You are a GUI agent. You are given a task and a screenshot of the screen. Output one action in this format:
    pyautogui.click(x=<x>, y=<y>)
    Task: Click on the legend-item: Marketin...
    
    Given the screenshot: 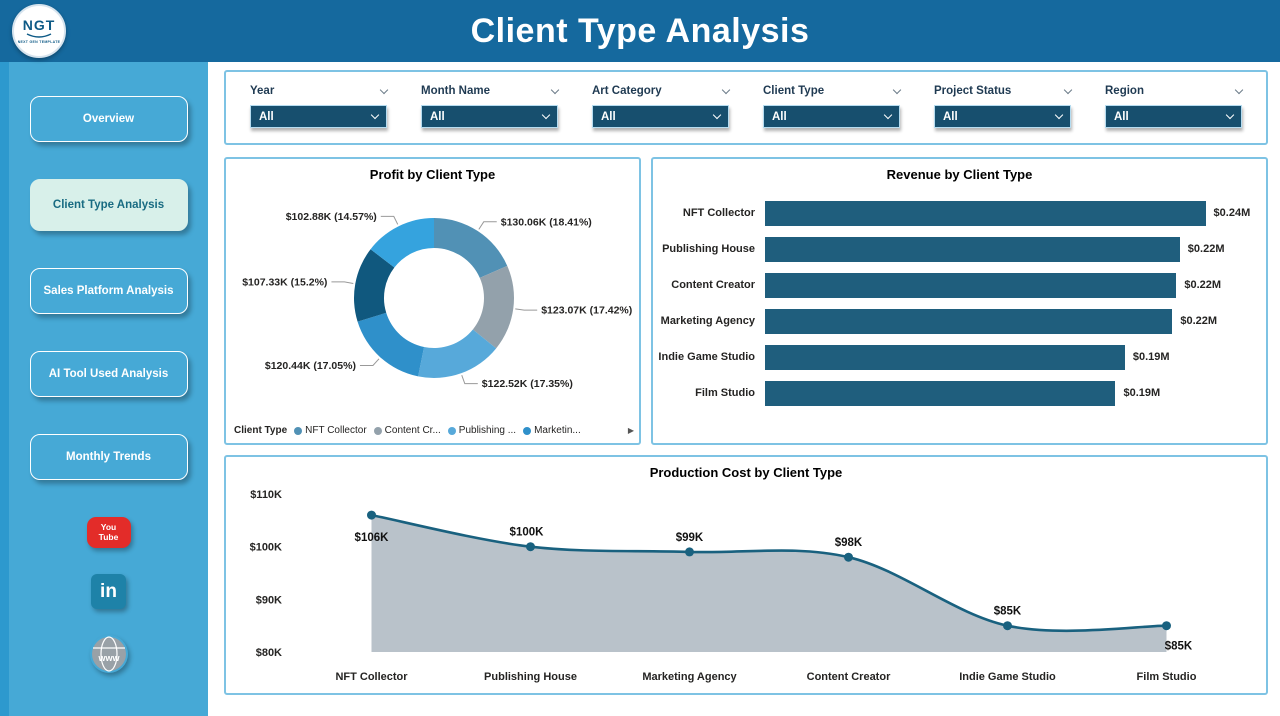 What is the action you would take?
    pyautogui.click(x=552, y=430)
    